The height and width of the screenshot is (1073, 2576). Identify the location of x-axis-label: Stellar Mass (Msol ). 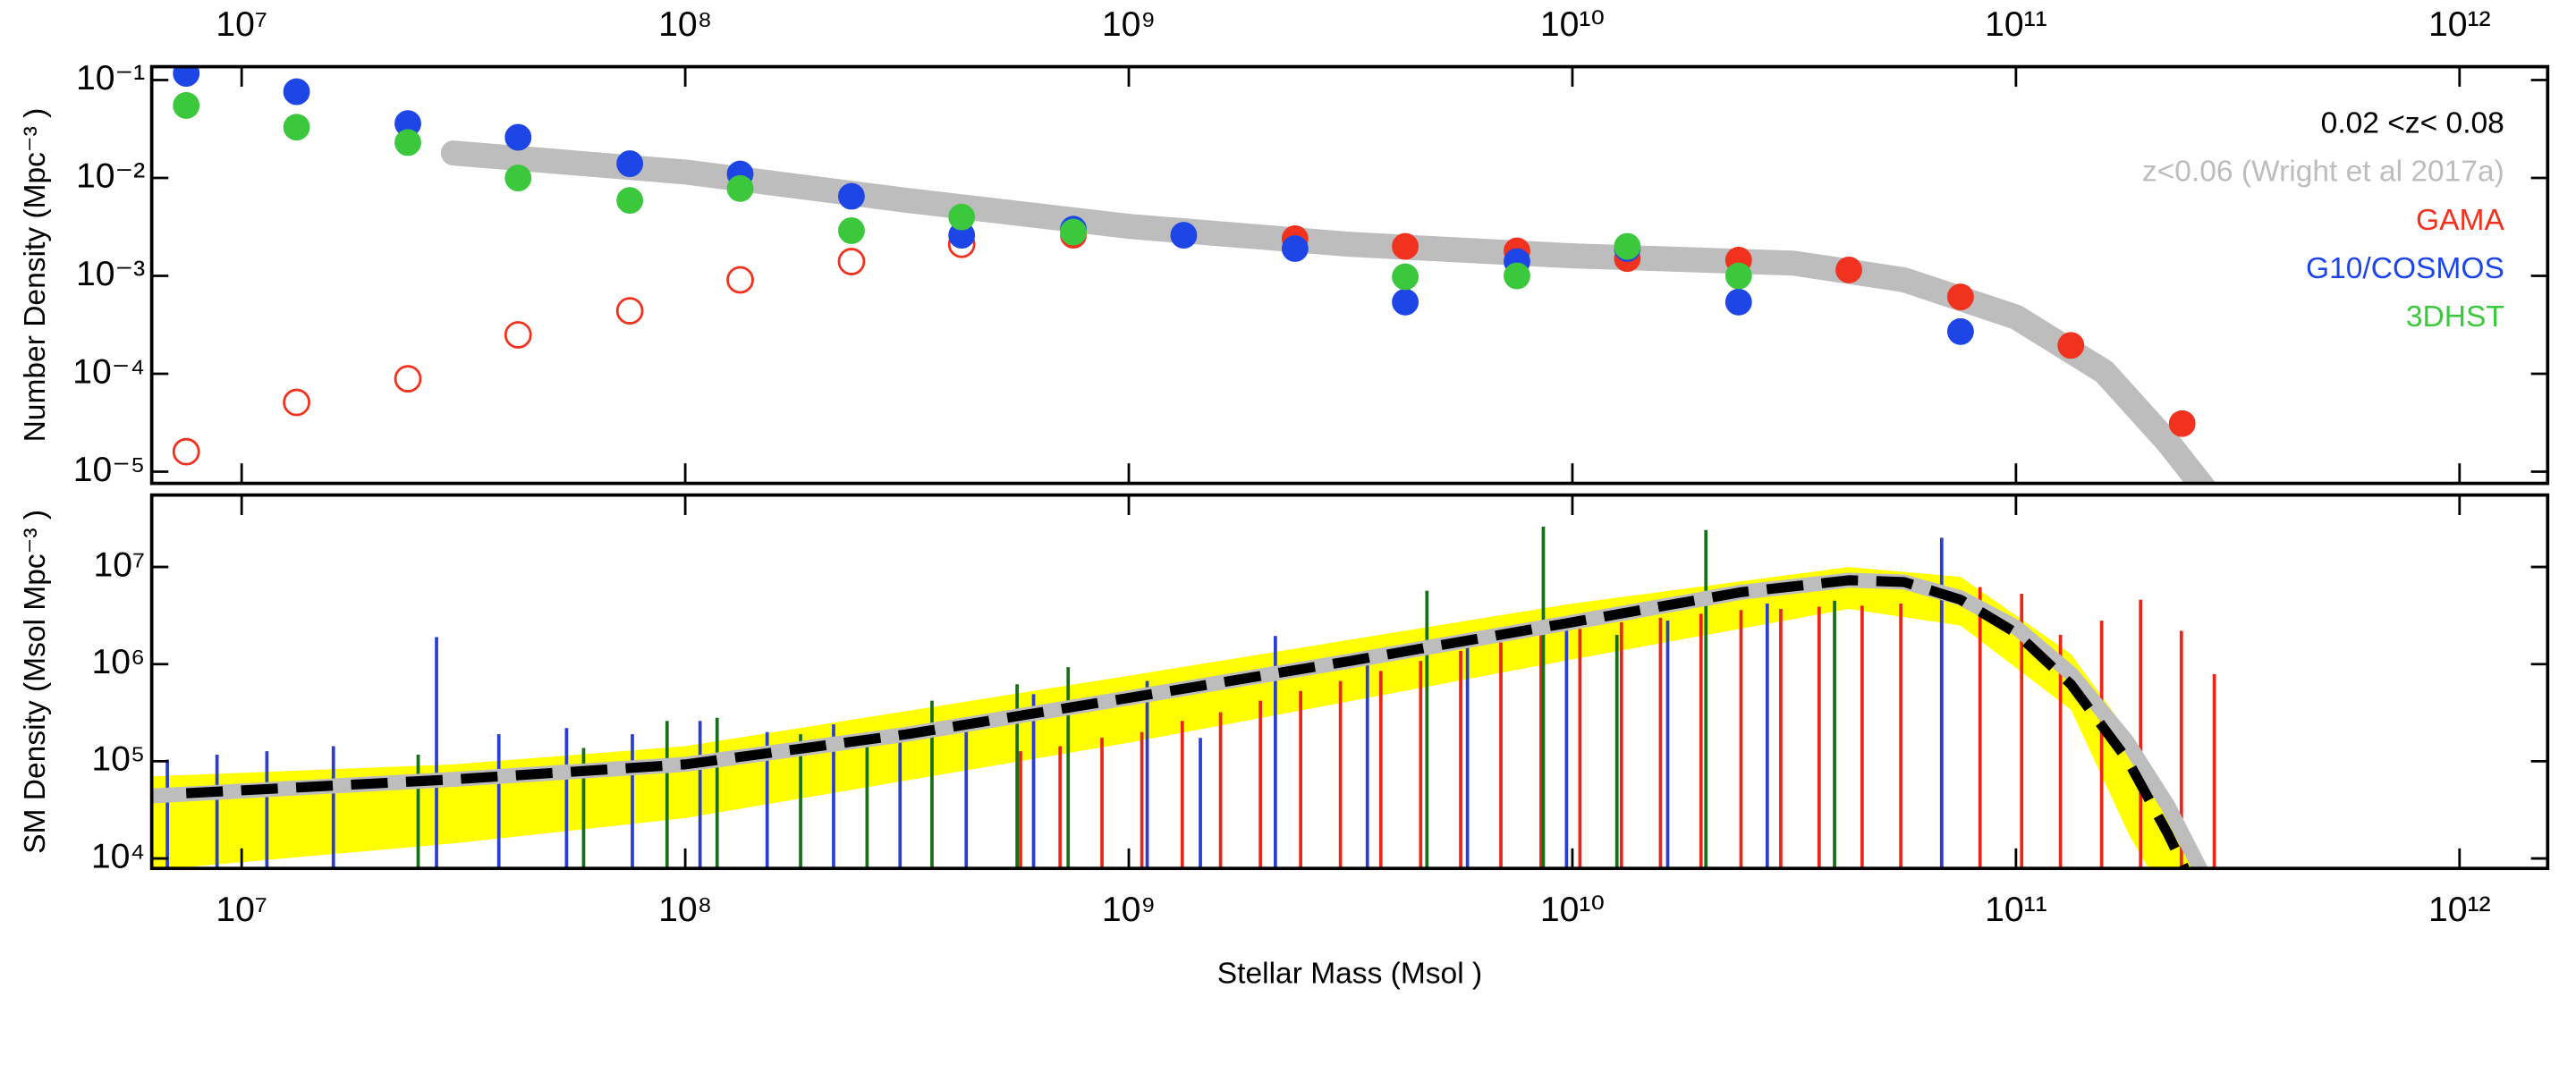
(1349, 973).